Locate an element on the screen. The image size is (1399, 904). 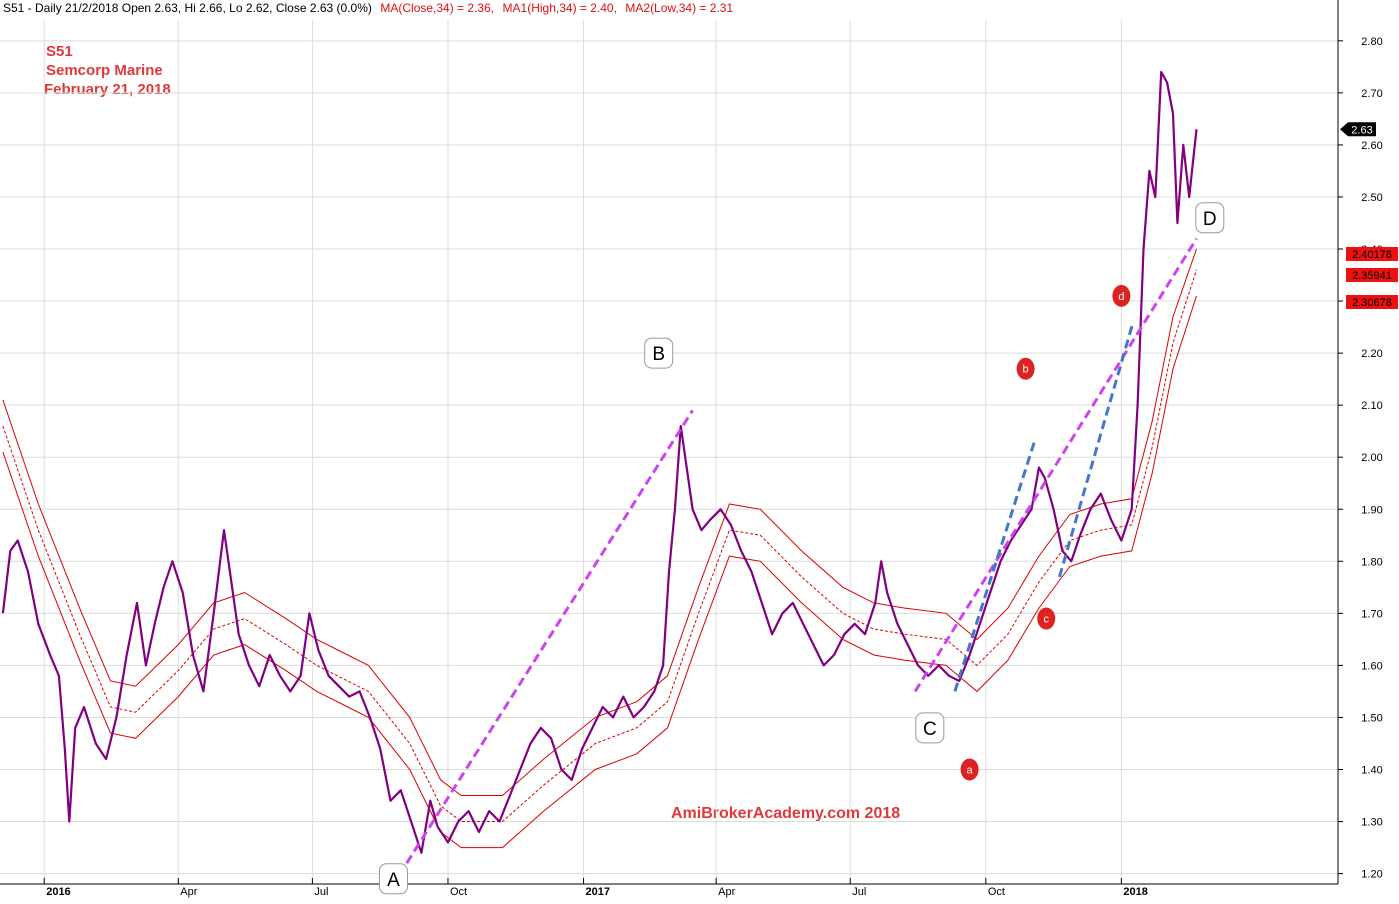
header-ma2: MA2(Low,34) = 2.31 is located at coordinates (679, 8).